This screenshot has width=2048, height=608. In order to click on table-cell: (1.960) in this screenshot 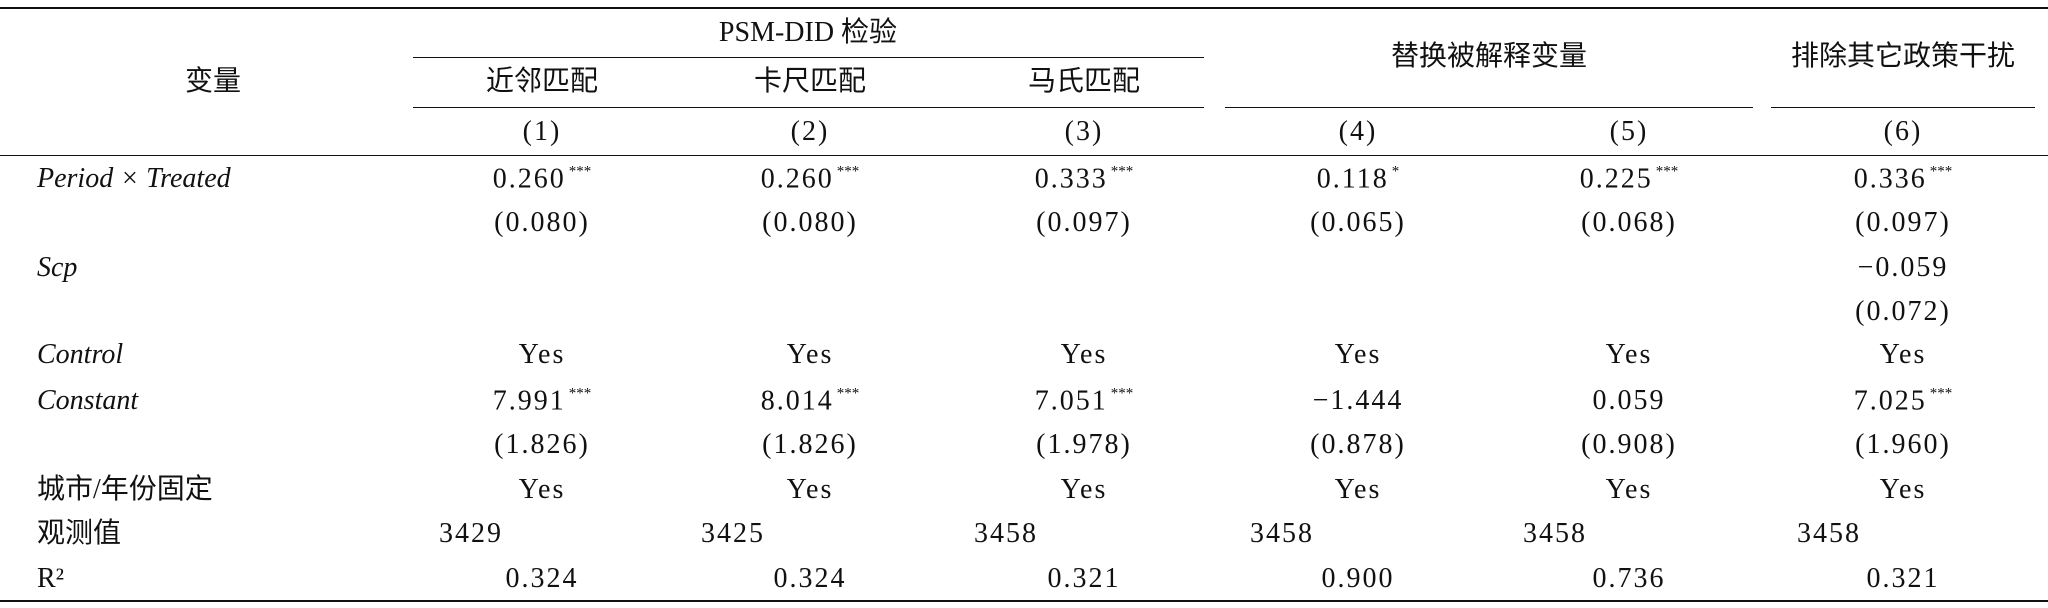, I will do `click(1903, 445)`.